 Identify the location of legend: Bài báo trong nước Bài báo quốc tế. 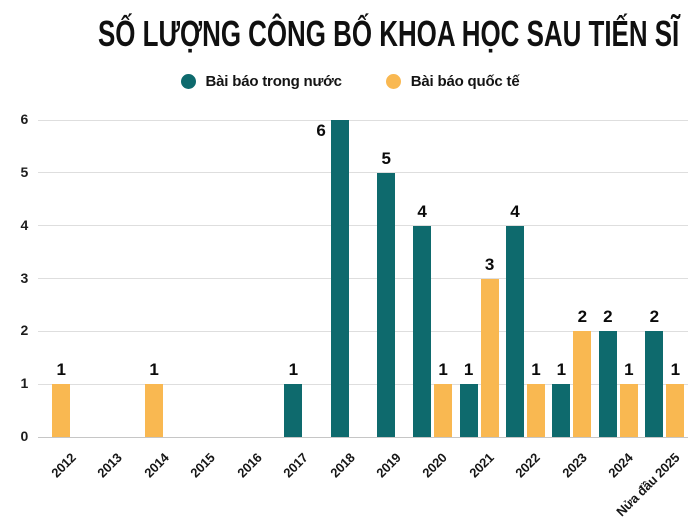
(350, 81).